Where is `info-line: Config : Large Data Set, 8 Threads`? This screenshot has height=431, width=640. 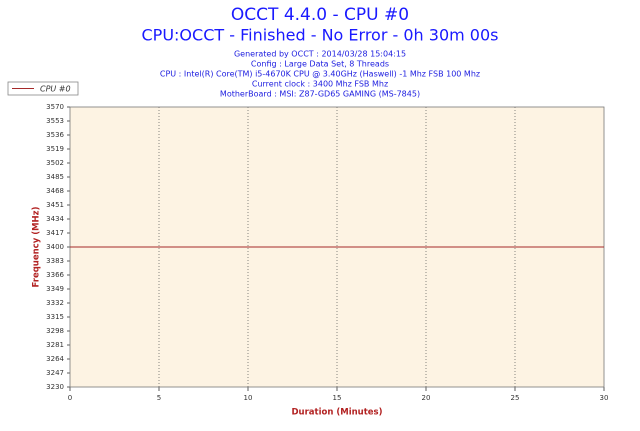 info-line: Config : Large Data Set, 8 Threads is located at coordinates (320, 64).